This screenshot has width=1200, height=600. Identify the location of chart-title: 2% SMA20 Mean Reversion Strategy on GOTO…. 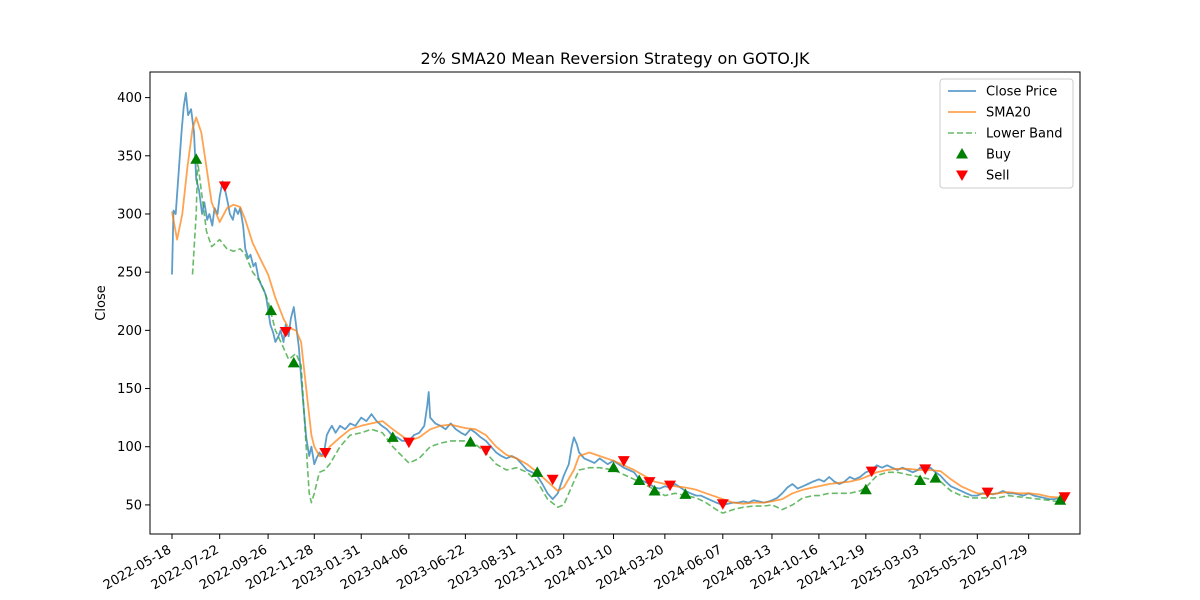
(615, 58).